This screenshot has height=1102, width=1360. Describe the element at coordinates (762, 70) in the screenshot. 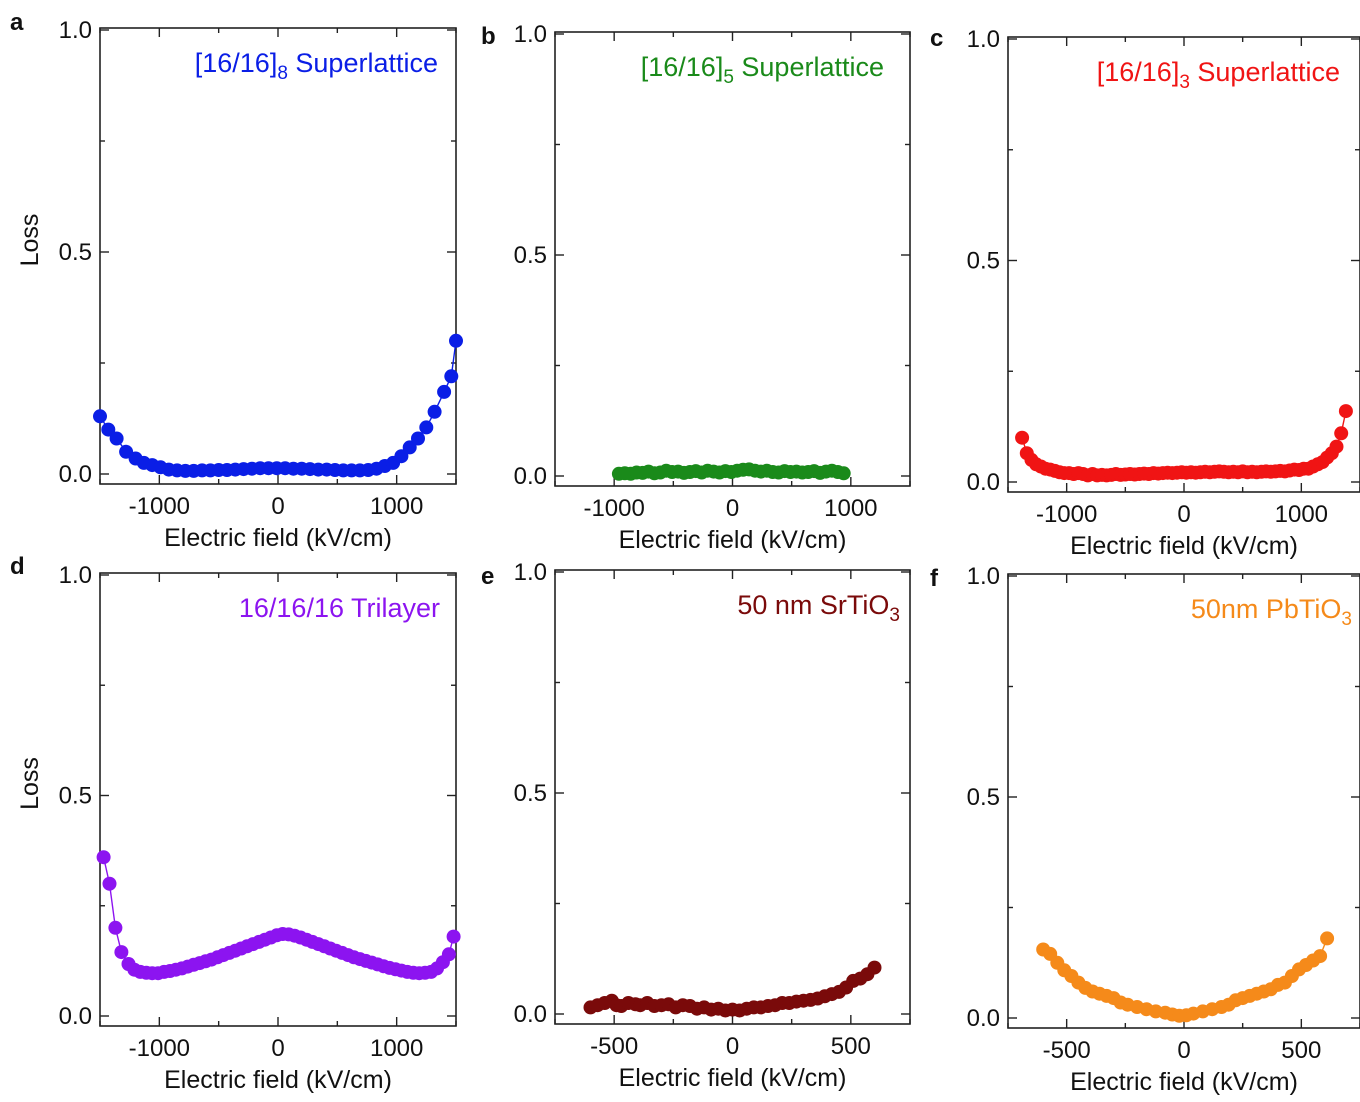

I see `chart-title: [16/16]5 Superlattice` at that location.